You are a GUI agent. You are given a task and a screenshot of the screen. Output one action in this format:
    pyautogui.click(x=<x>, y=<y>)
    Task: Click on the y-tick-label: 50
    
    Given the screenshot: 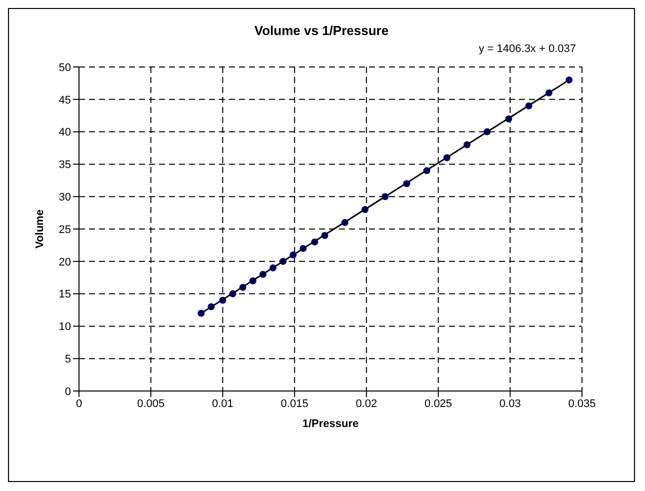 What is the action you would take?
    pyautogui.click(x=64, y=68)
    